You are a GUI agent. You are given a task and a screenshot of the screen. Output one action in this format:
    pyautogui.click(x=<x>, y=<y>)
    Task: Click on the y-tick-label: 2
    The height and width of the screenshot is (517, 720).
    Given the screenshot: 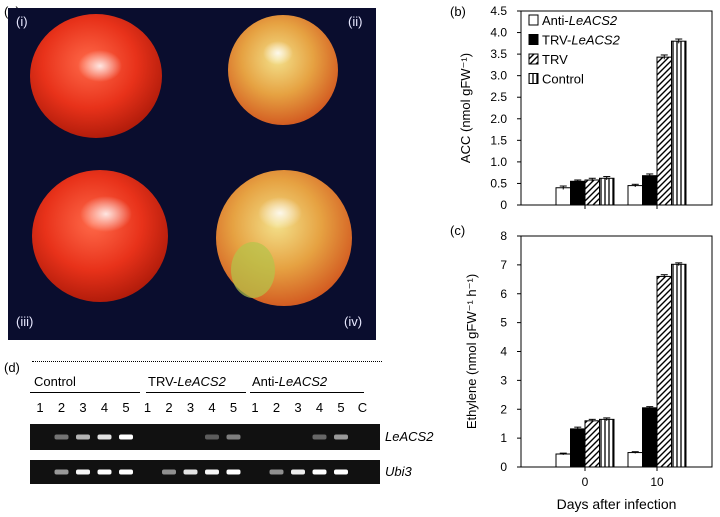 What is the action you would take?
    pyautogui.click(x=503, y=409)
    